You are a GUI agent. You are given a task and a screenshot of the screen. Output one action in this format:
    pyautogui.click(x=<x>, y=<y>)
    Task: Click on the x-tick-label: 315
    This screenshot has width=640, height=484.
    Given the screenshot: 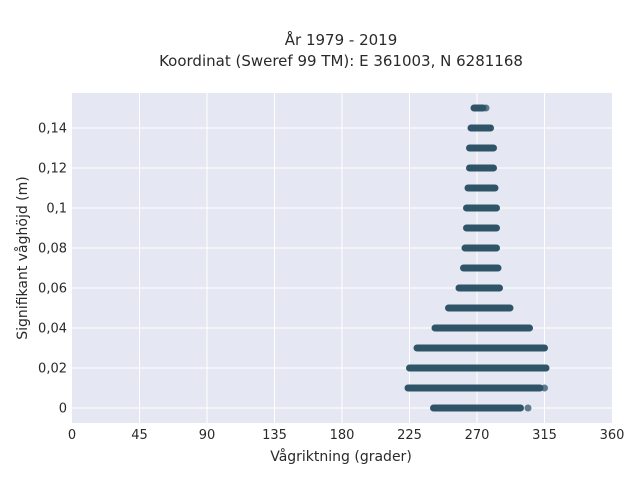 What is the action you would take?
    pyautogui.click(x=544, y=435)
    